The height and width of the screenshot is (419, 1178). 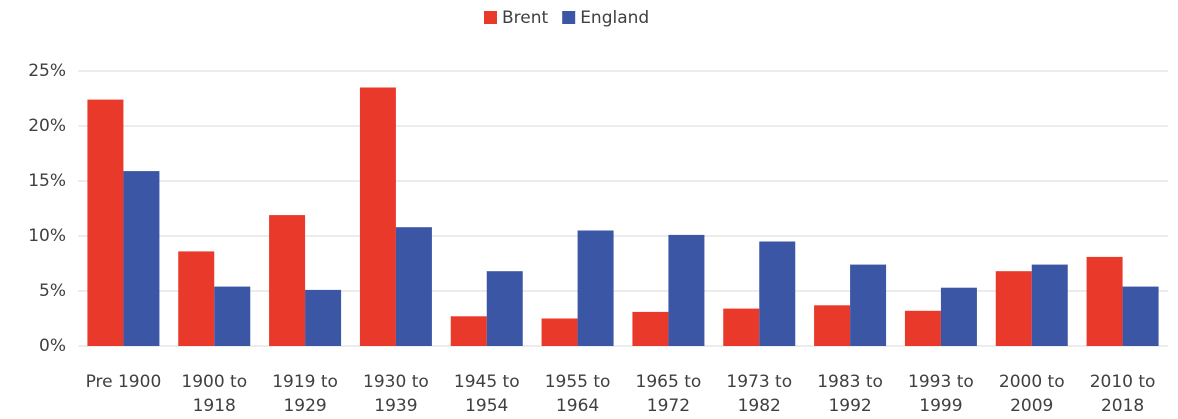 I want to click on x-tick-label: 1993 to 1999, so click(x=941, y=394).